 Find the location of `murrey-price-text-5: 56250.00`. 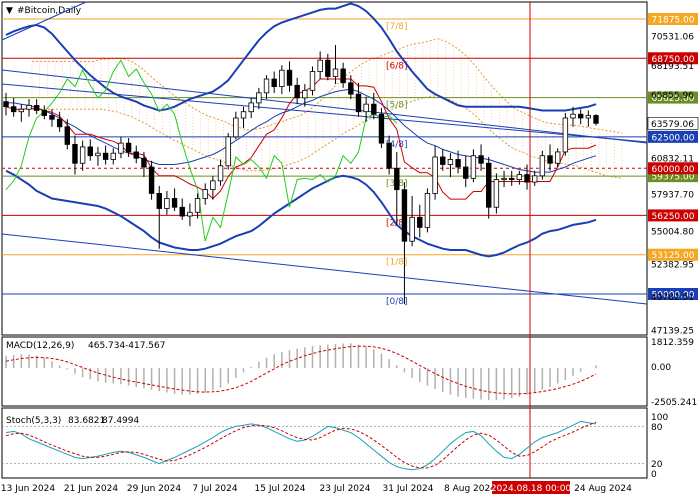

murrey-price-text-5: 56250.00 is located at coordinates (673, 217).